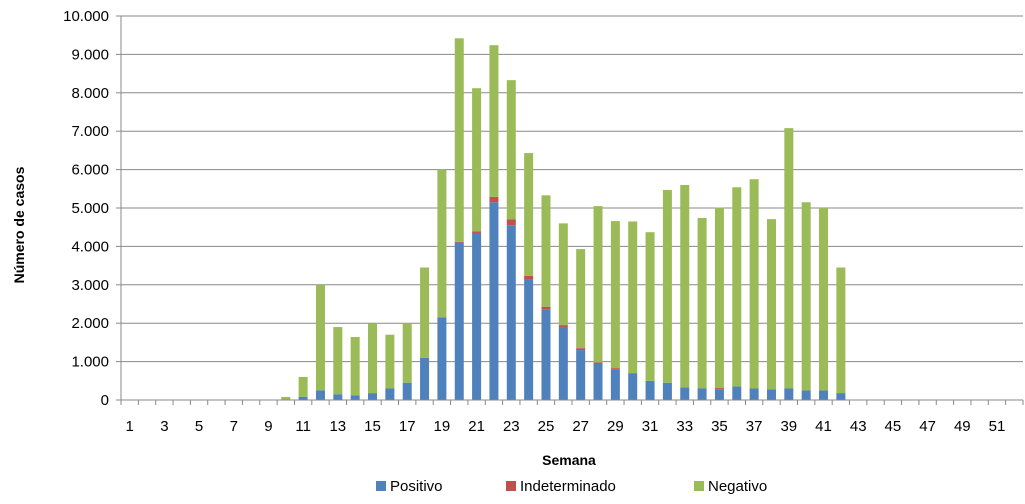  What do you see at coordinates (90, 170) in the screenshot?
I see `y-tick-label: 6.000` at bounding box center [90, 170].